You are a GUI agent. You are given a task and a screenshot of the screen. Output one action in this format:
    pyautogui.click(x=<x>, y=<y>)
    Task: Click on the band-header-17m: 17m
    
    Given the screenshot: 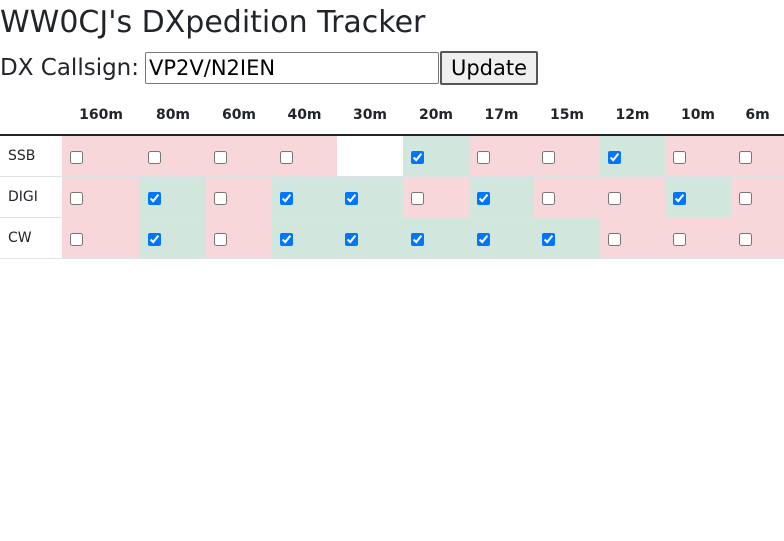 What is the action you would take?
    pyautogui.click(x=501, y=116)
    